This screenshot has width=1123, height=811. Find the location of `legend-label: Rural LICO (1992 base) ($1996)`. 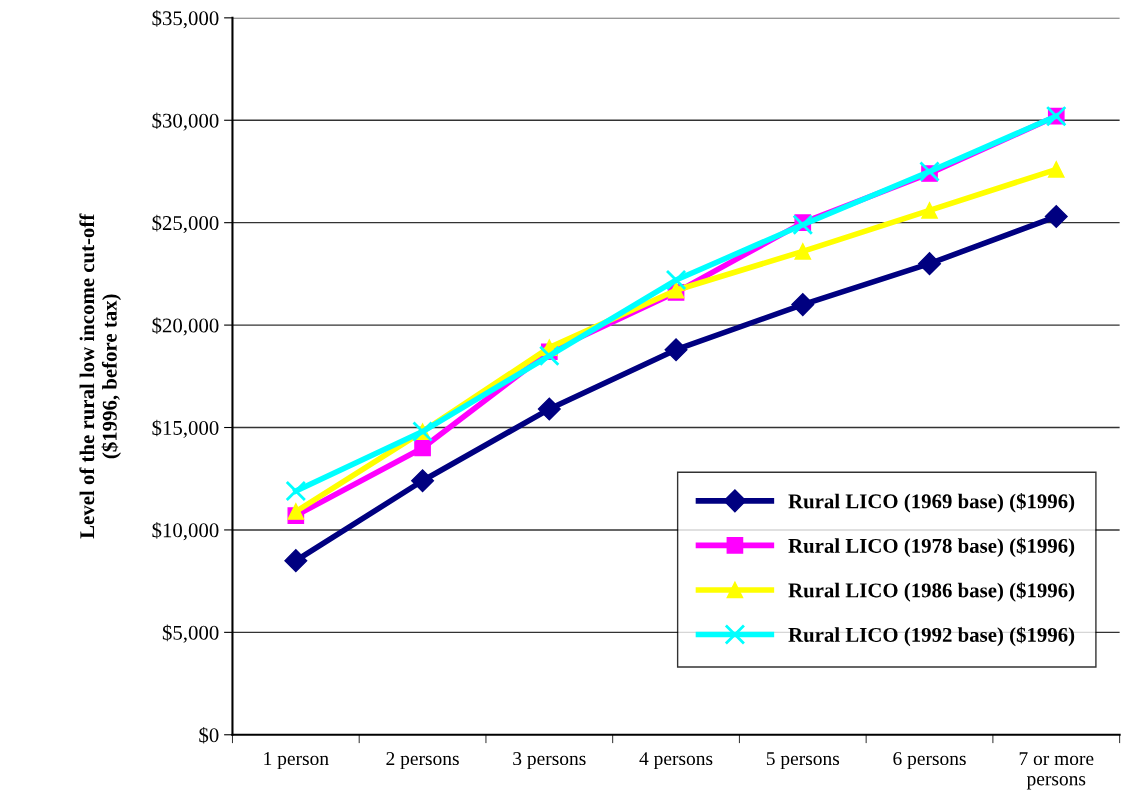

legend-label: Rural LICO (1992 base) ($1996) is located at coordinates (931, 636).